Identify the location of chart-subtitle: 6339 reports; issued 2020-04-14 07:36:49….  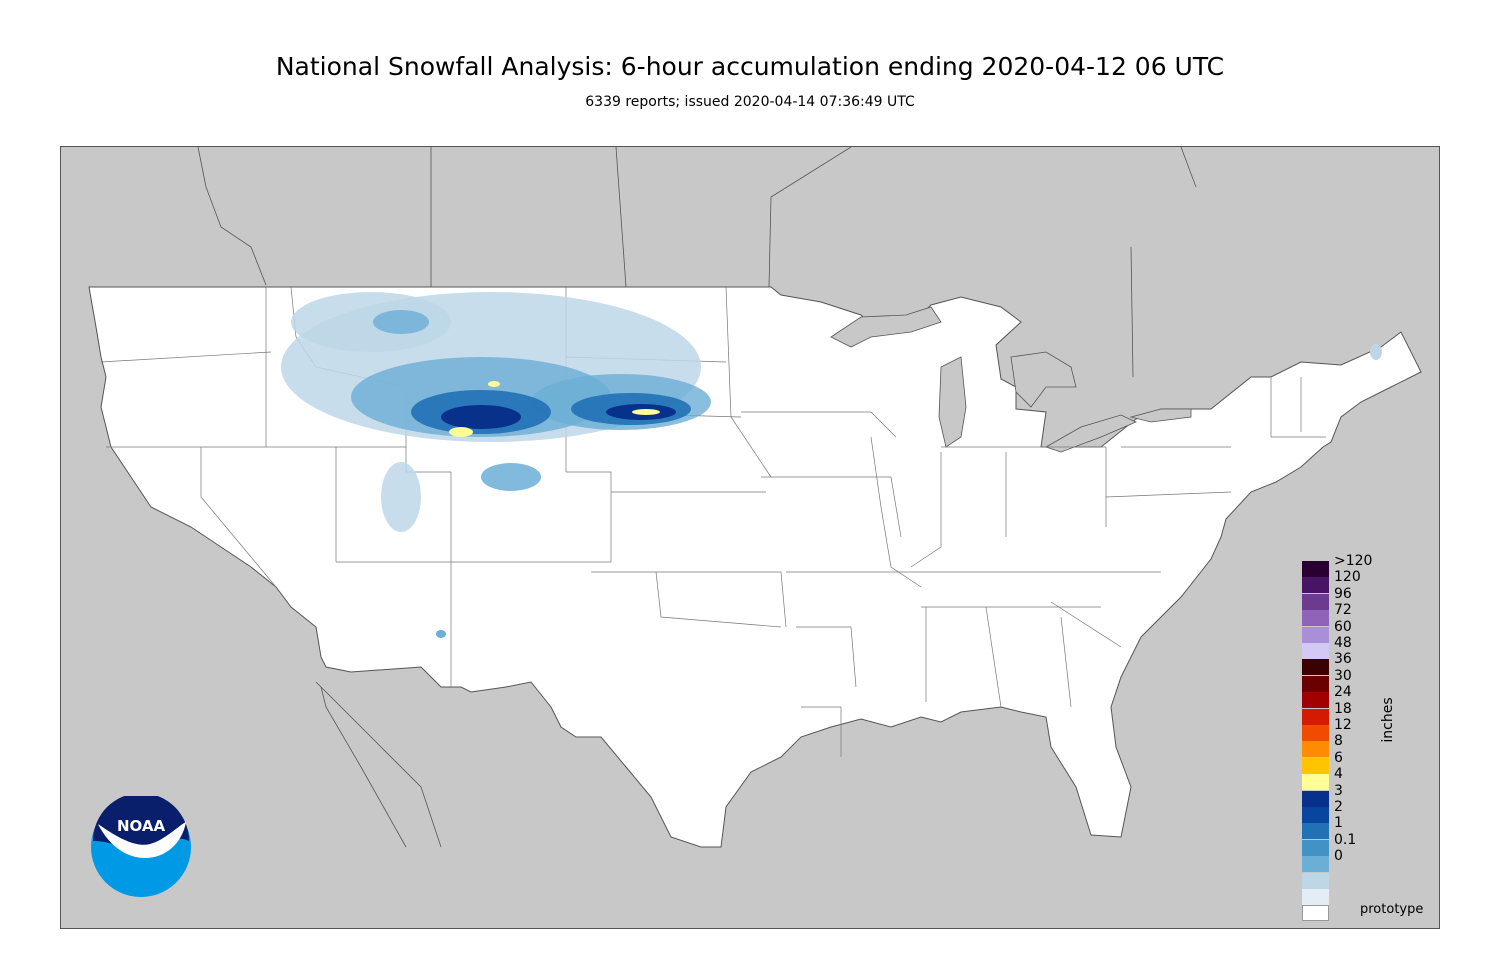
(750, 102).